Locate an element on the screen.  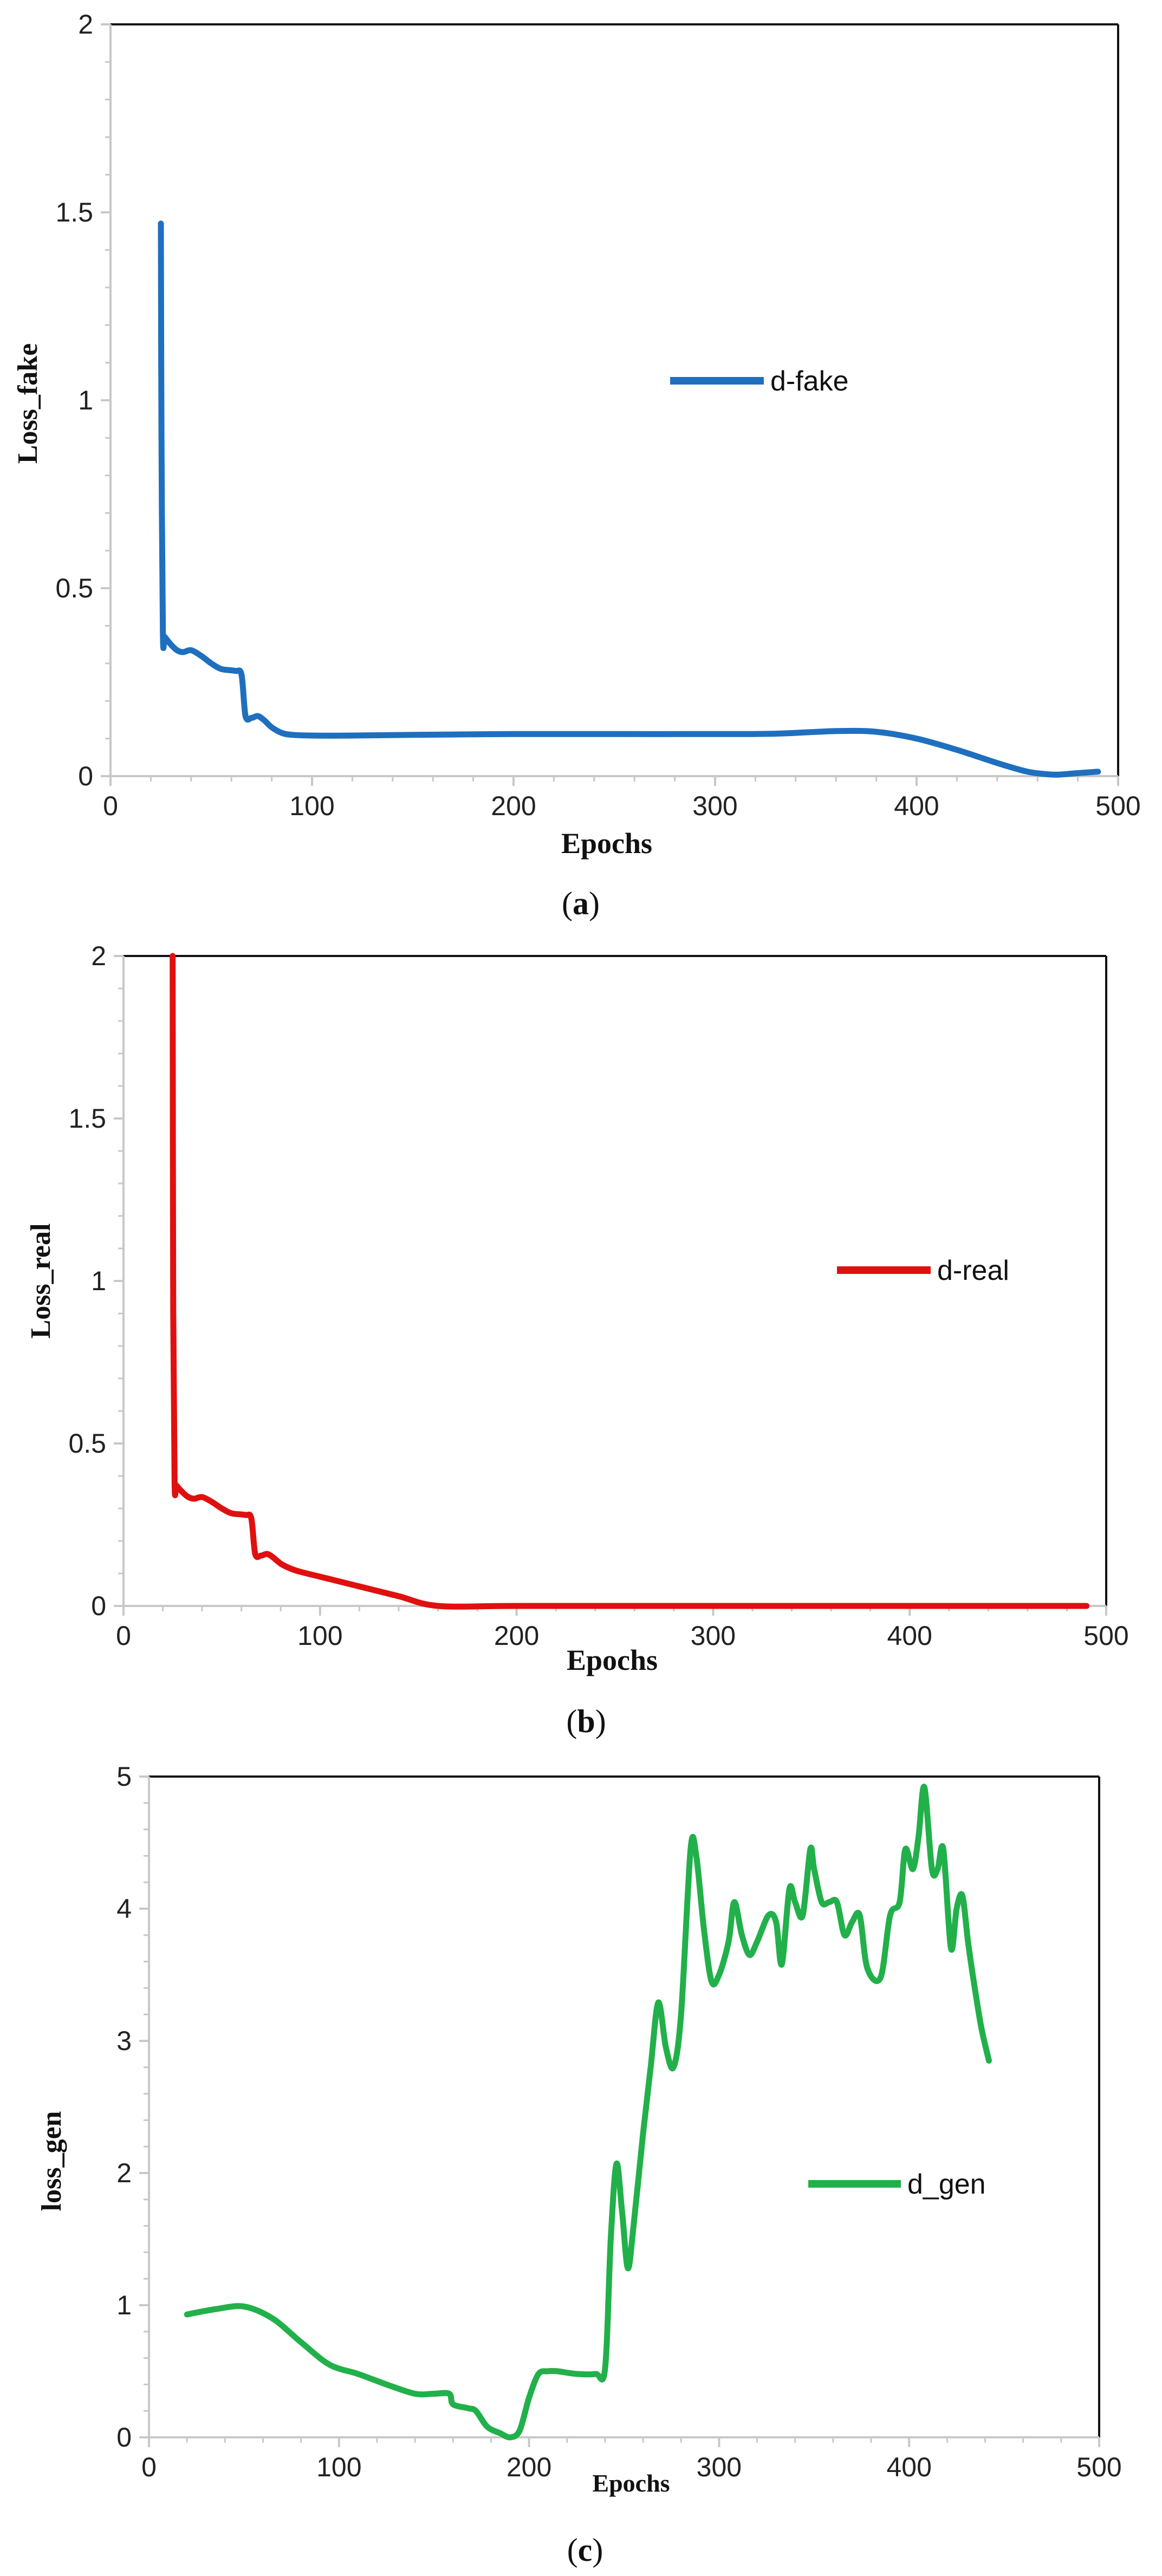
legend: d_gen is located at coordinates (897, 2184).